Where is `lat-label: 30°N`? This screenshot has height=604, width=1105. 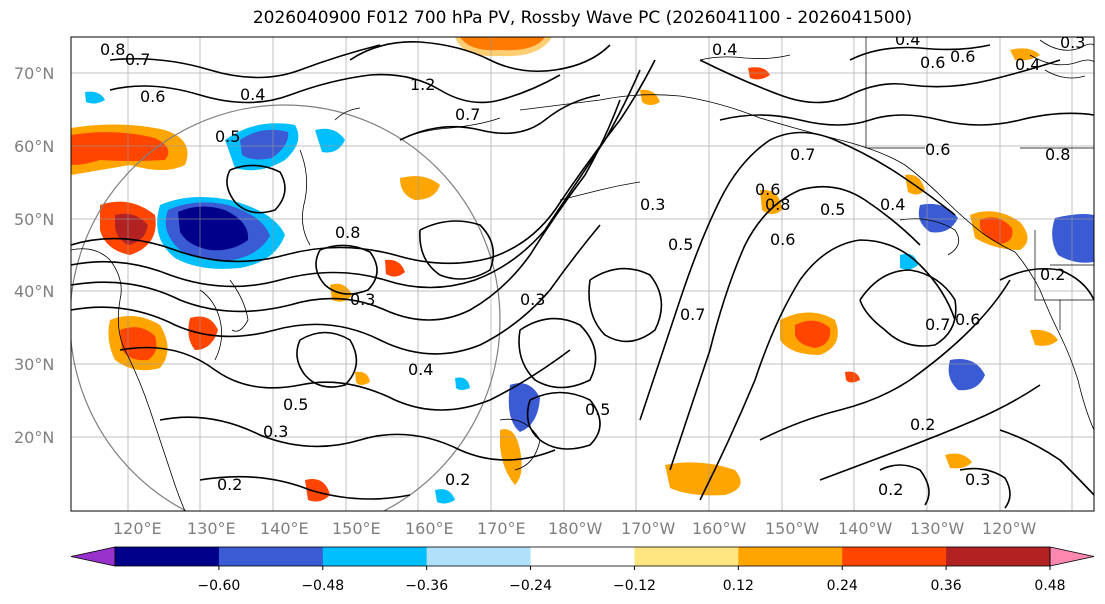
lat-label: 30°N is located at coordinates (34, 364).